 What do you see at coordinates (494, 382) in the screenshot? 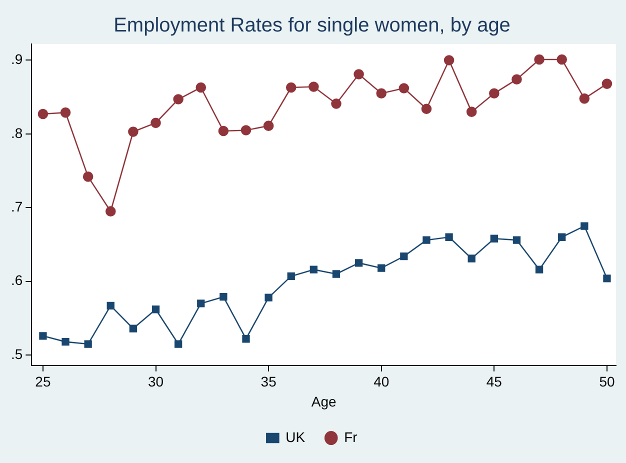
I see `x-tick-label: 45` at bounding box center [494, 382].